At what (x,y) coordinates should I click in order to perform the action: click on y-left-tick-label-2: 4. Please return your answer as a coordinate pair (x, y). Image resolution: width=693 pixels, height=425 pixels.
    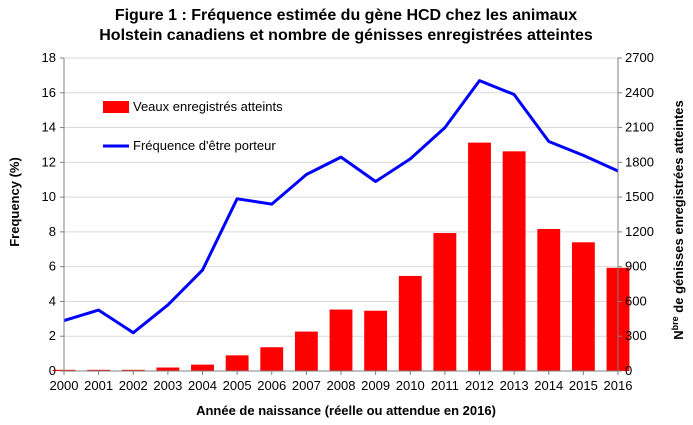
    Looking at the image, I should click on (52, 300).